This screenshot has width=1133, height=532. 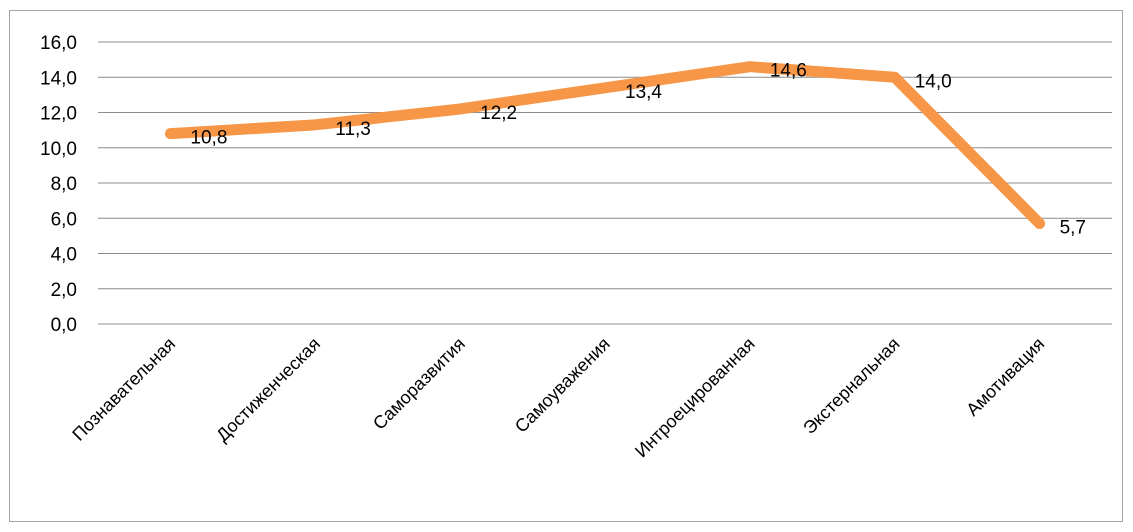 I want to click on y-axis-ticks: 0,0 2,0 4,0 6,0 8,0 10,0 12,0 14,0 16,0, so click(x=58, y=184).